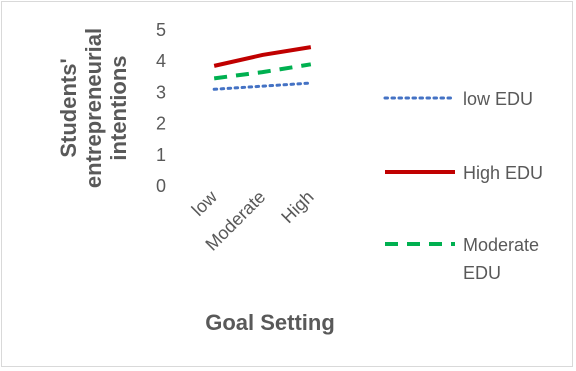 This screenshot has height=371, width=576. Describe the element at coordinates (161, 108) in the screenshot. I see `y-axis-ticks: 0 1 2 3 4 5` at that location.